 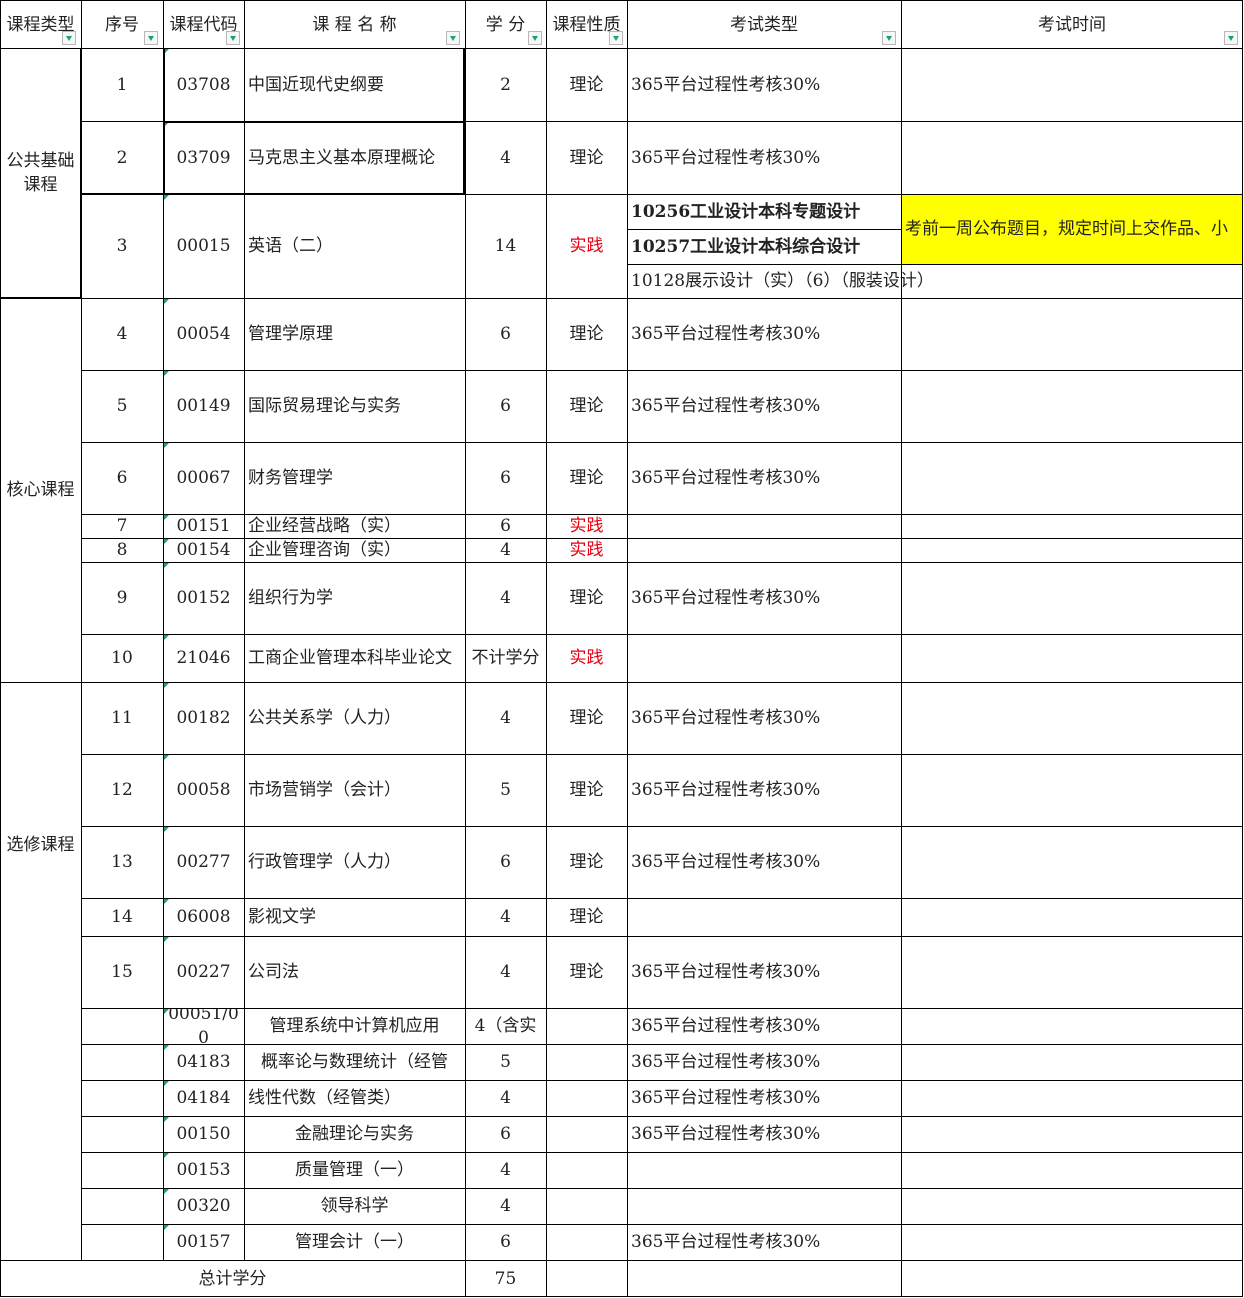 I want to click on overlay-line-1: 10256工业设计本科专题设计, so click(x=746, y=211).